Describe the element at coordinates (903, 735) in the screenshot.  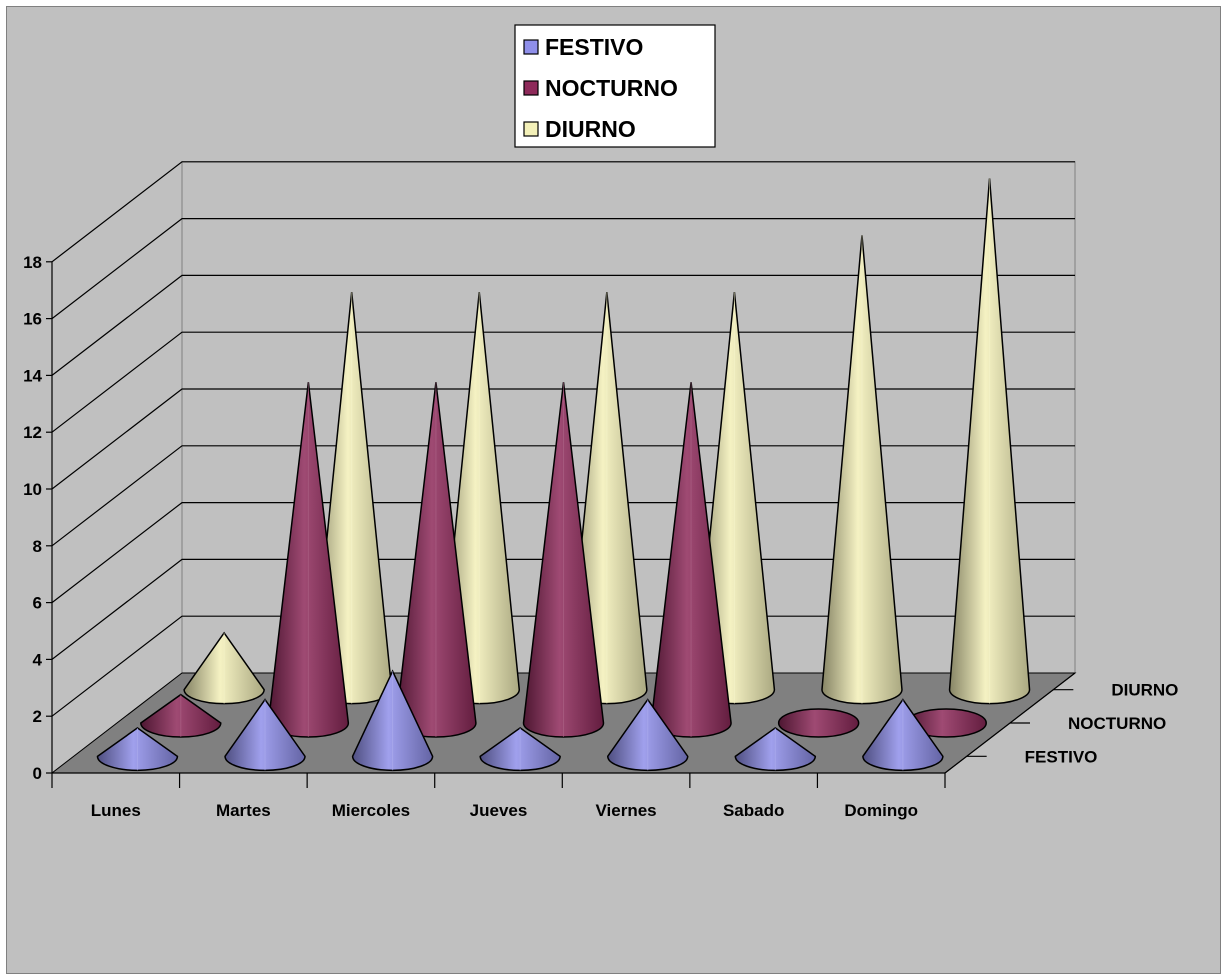
I see `cone-festivo-domingo` at that location.